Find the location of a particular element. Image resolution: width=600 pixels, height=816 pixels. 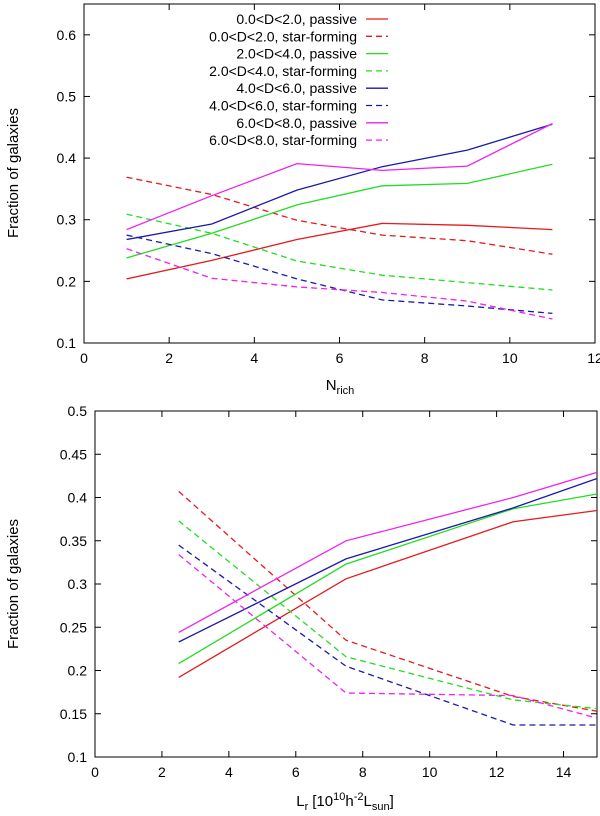

bottom-x-label-sup-minus2: -2 is located at coordinates (359, 797).